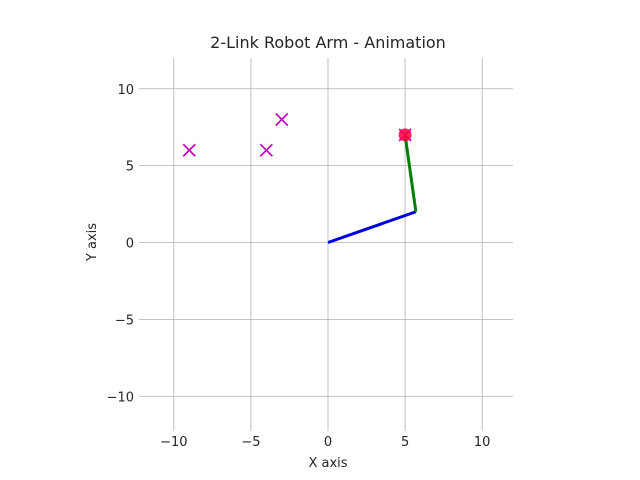 This screenshot has width=640, height=480. Describe the element at coordinates (124, 320) in the screenshot. I see `y-tick-label: −5` at that location.